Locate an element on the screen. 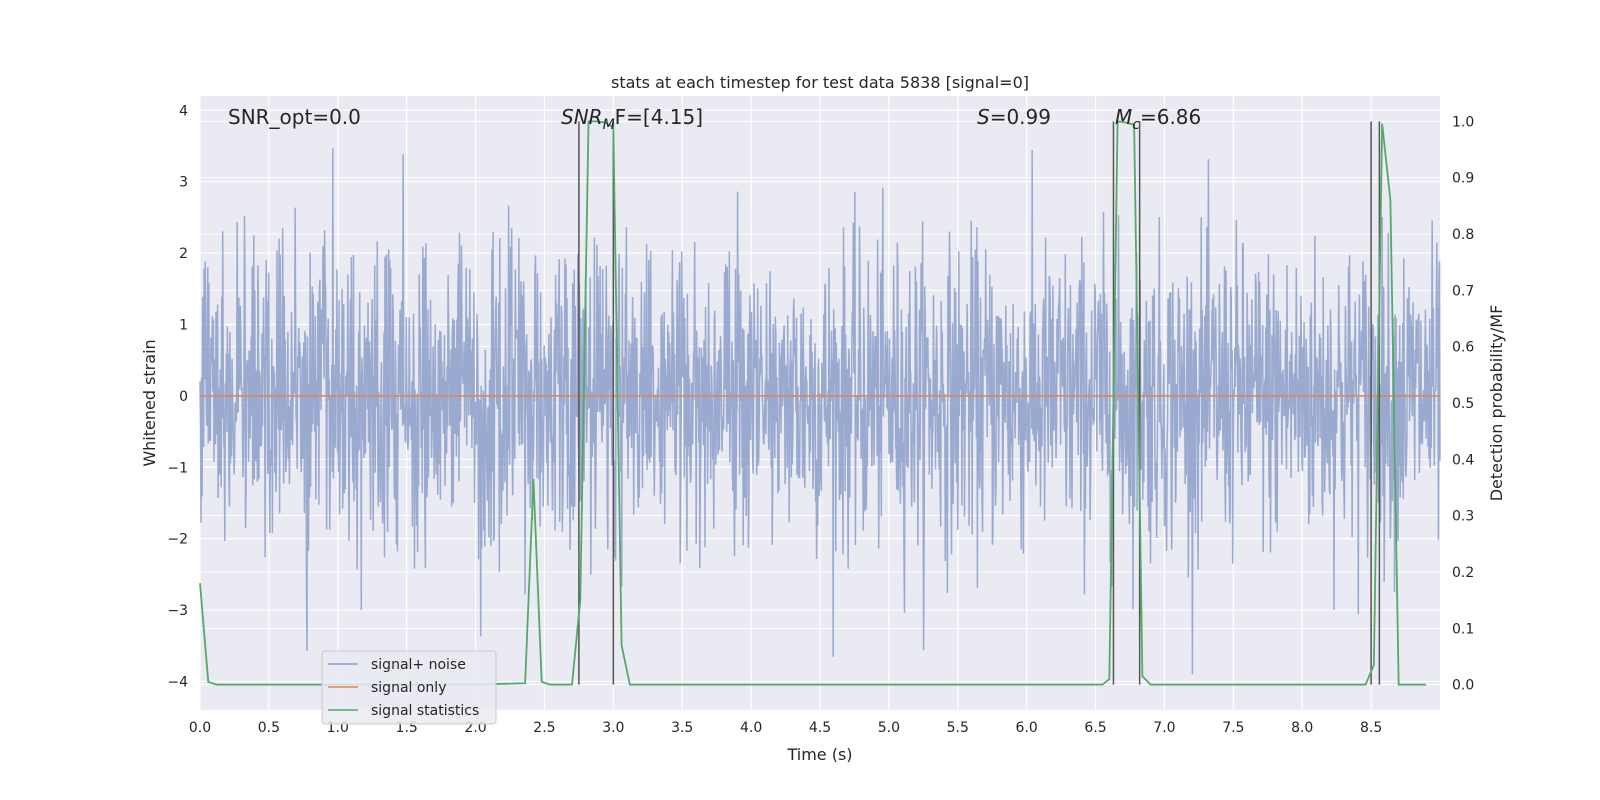 Image resolution: width=1600 pixels, height=800 pixels. x-tick-label-15: 7.5 is located at coordinates (1233, 728).